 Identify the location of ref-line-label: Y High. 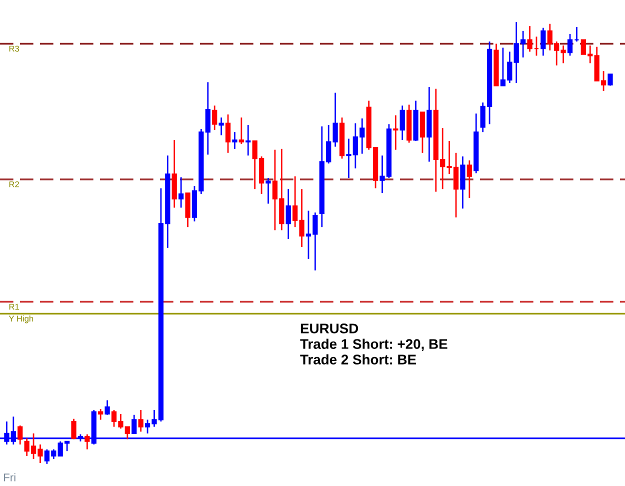
(21, 319).